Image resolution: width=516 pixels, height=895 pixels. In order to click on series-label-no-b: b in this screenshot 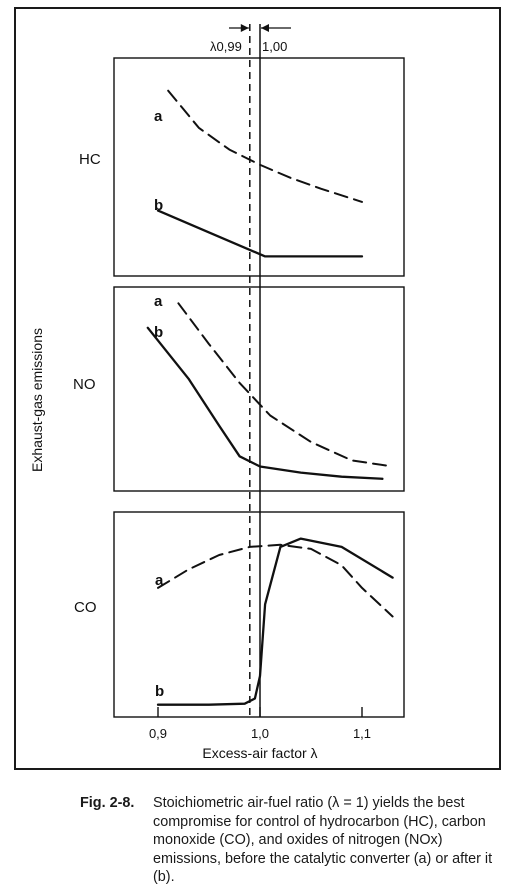, I will do `click(158, 332)`.